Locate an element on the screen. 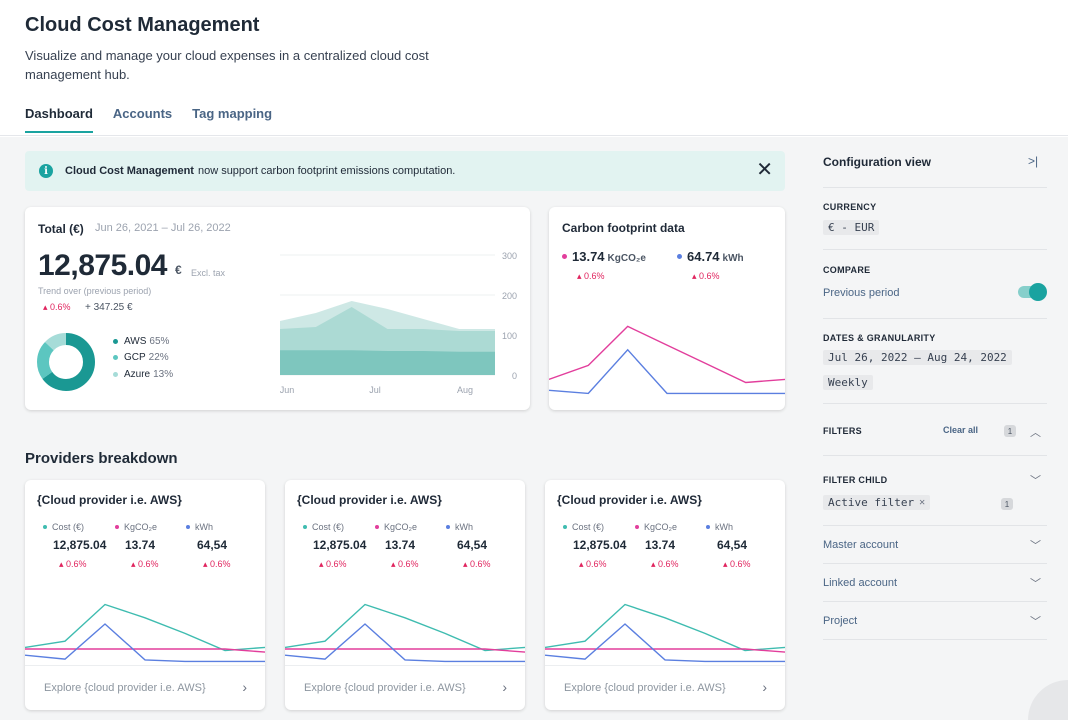  master-account-section: Master account is located at coordinates (861, 545).